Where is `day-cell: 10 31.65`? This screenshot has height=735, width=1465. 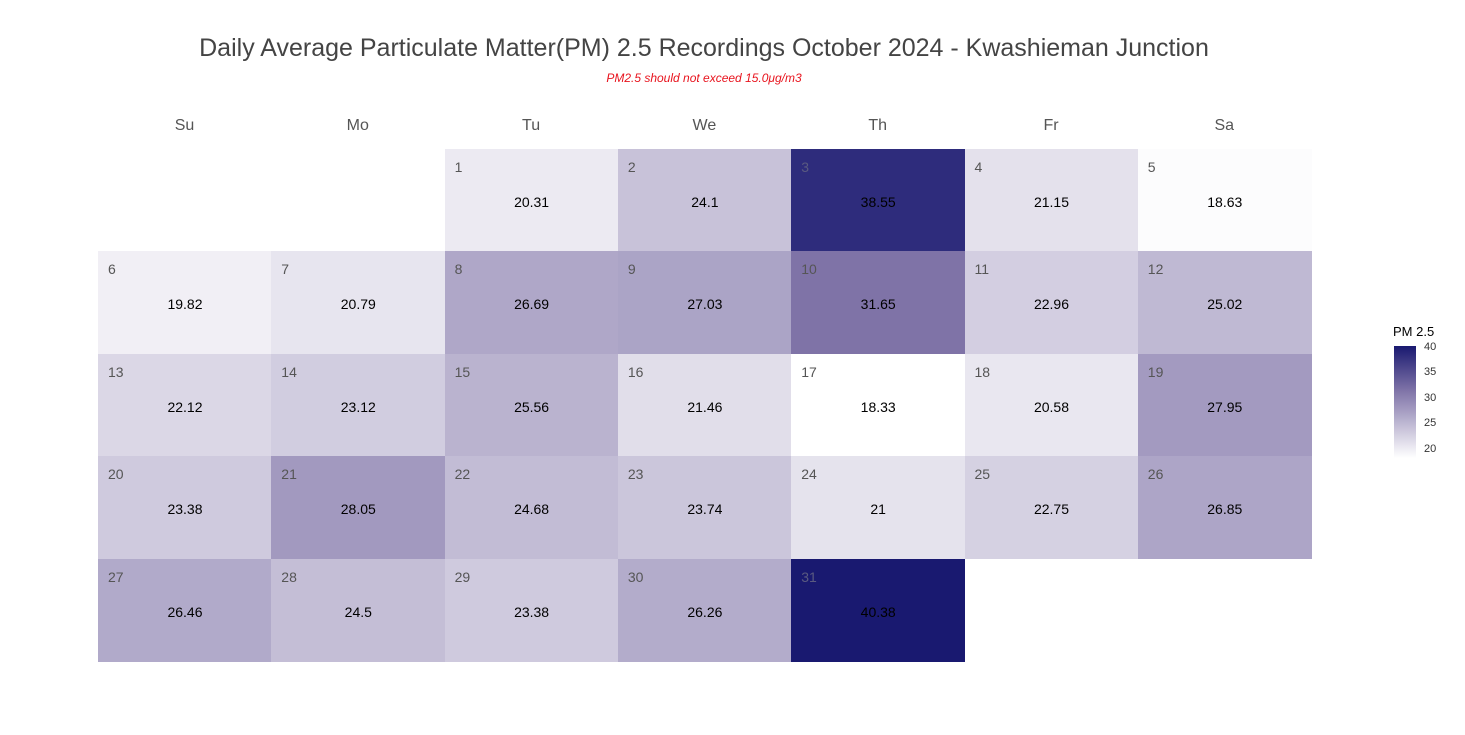
day-cell: 10 31.65 is located at coordinates (878, 303).